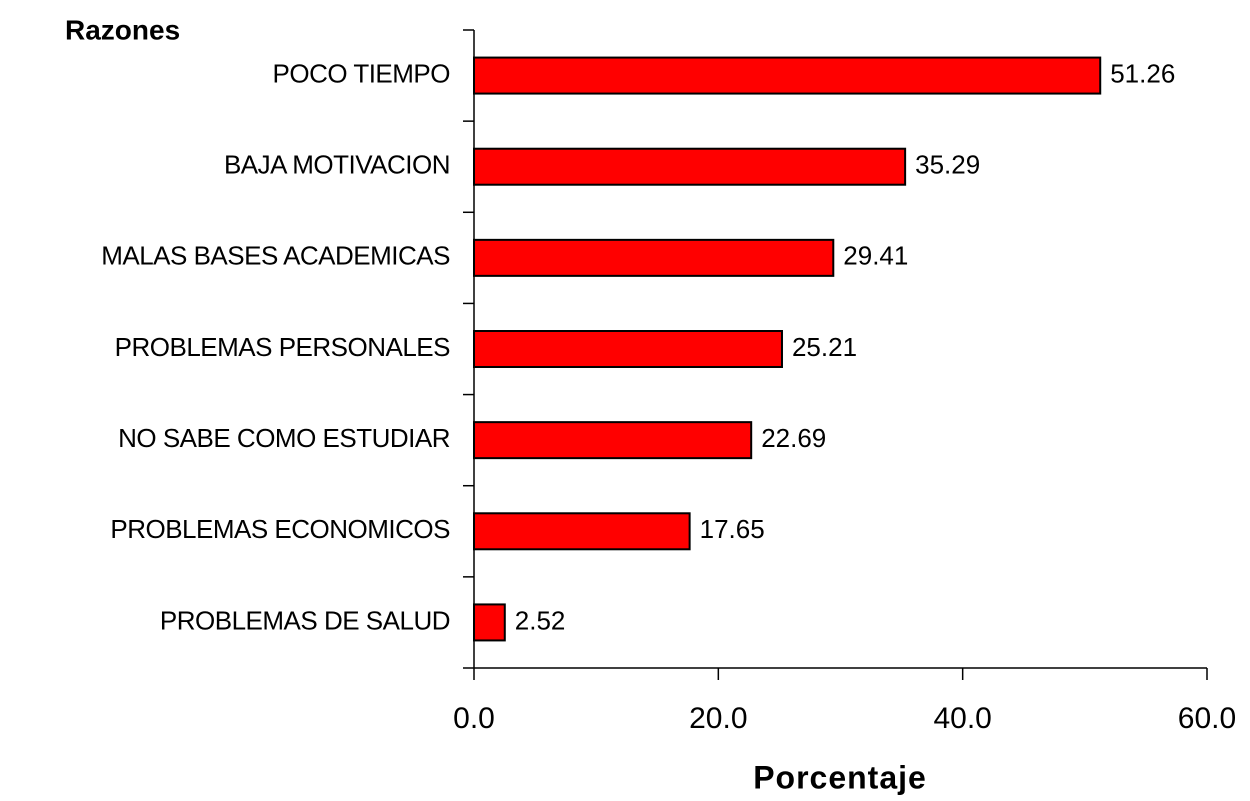  I want to click on y-tick-label: MALAS BASES ACADEMICAS, so click(275, 256).